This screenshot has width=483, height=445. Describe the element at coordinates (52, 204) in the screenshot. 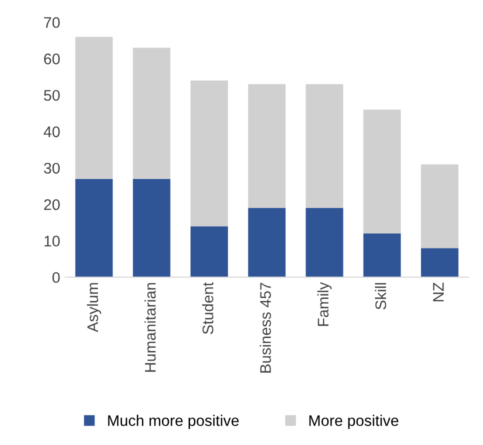

I see `y-tick-label: 20` at that location.